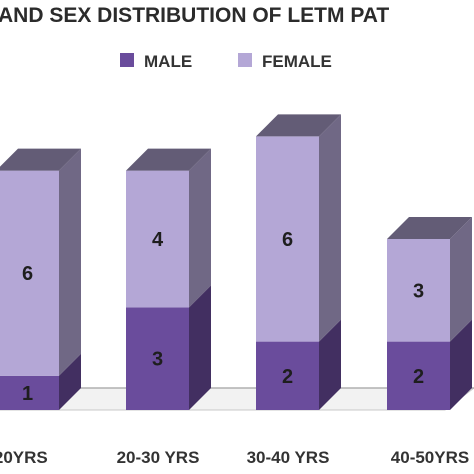 This screenshot has height=474, width=474. What do you see at coordinates (127, 60) in the screenshot?
I see `legend-swatch-male` at bounding box center [127, 60].